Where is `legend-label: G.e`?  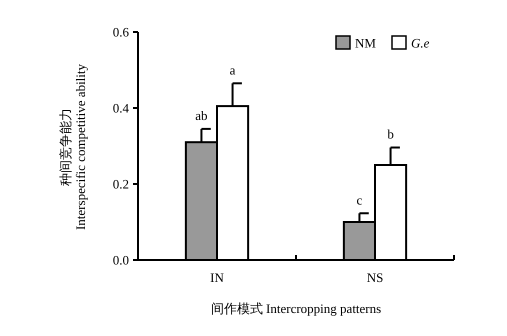
legend-label: G.e is located at coordinates (420, 43).